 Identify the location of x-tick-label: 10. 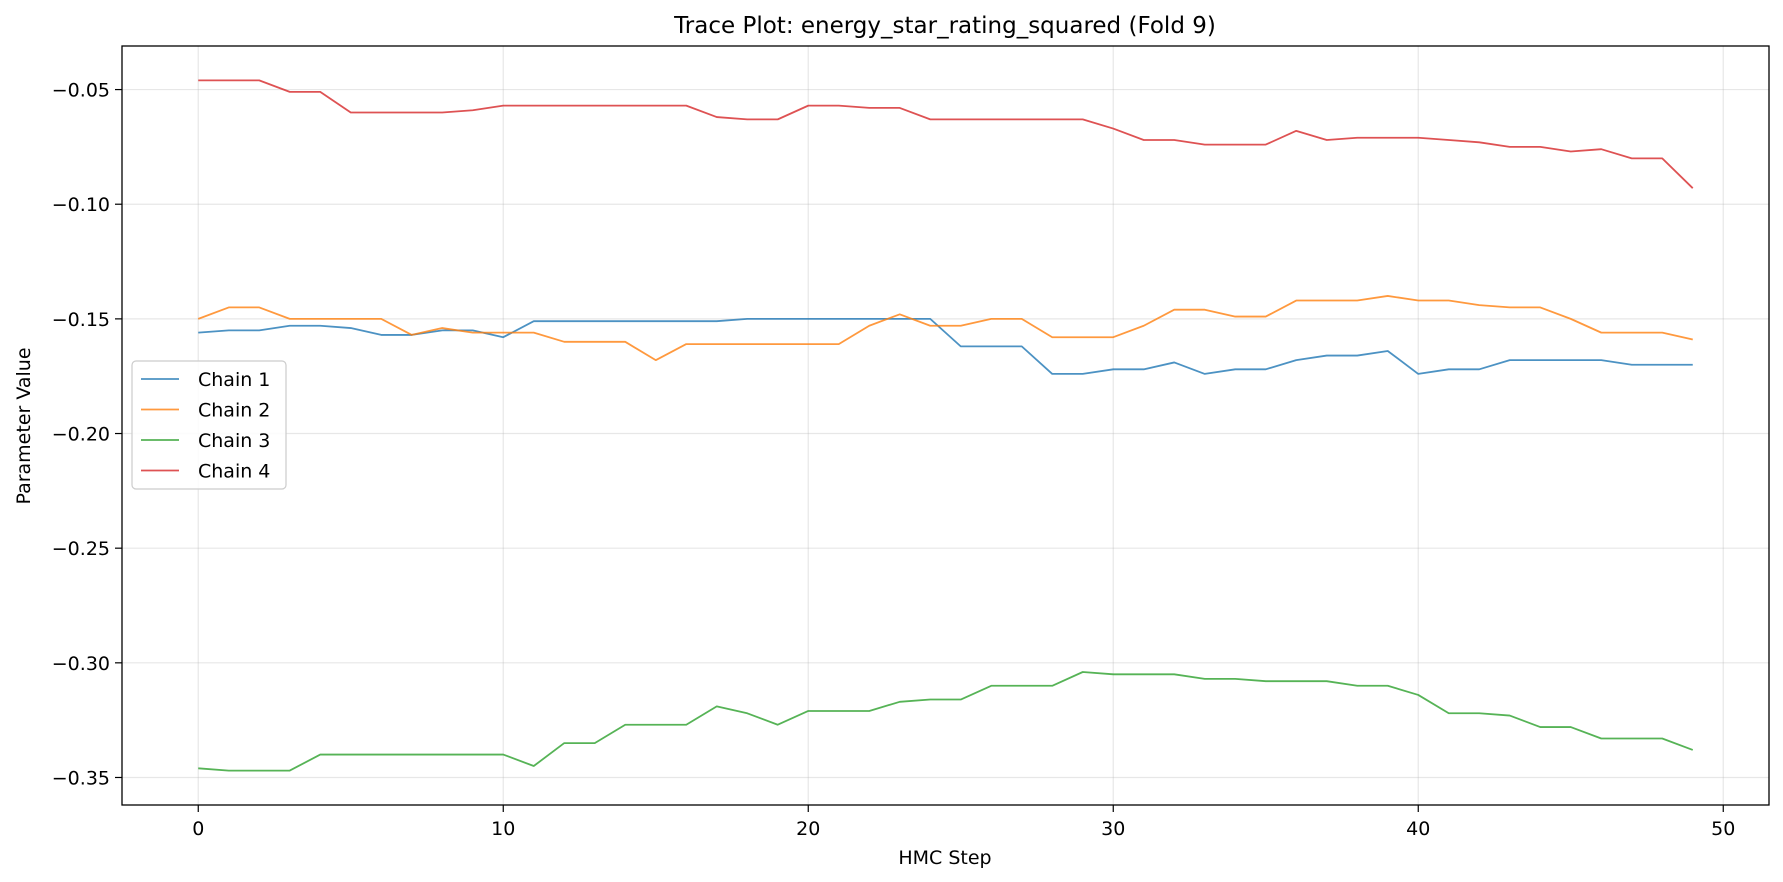
(503, 829).